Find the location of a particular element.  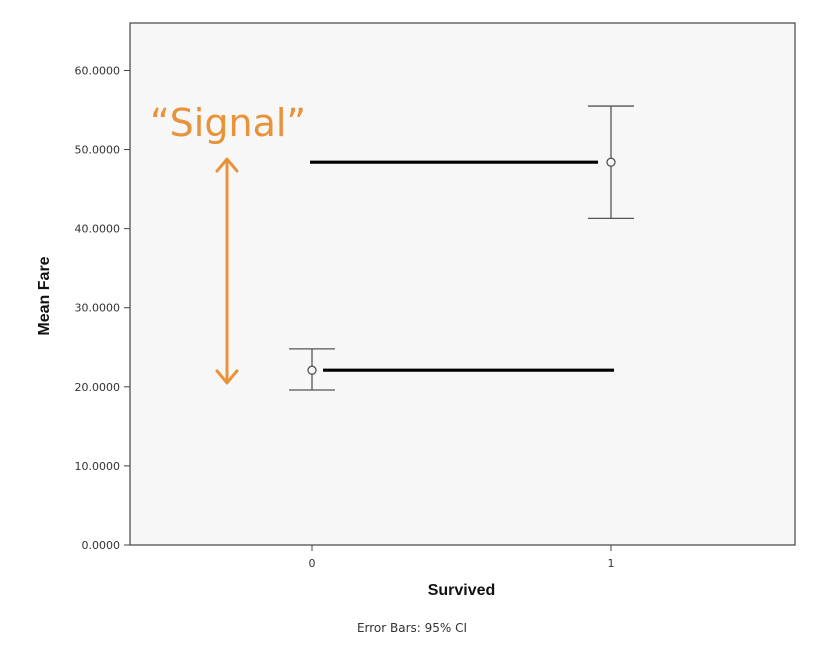

y-tick-label: 0.0000 is located at coordinates (101, 545).